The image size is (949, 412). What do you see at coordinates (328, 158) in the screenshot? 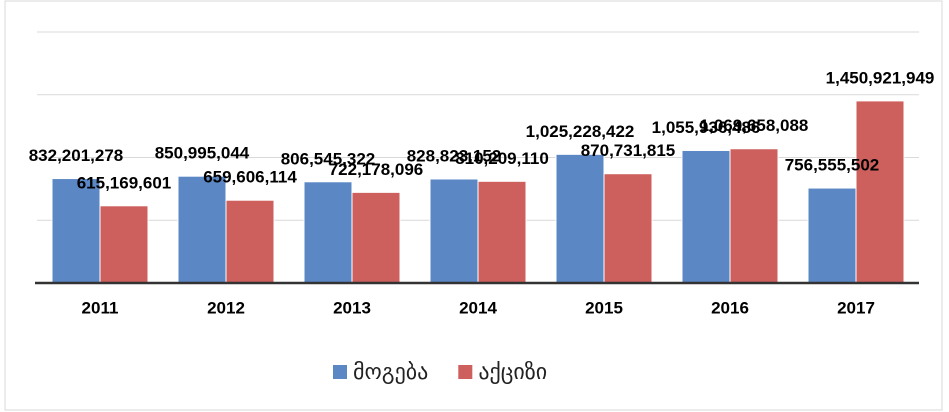
I see `data-label: 806,545,322` at bounding box center [328, 158].